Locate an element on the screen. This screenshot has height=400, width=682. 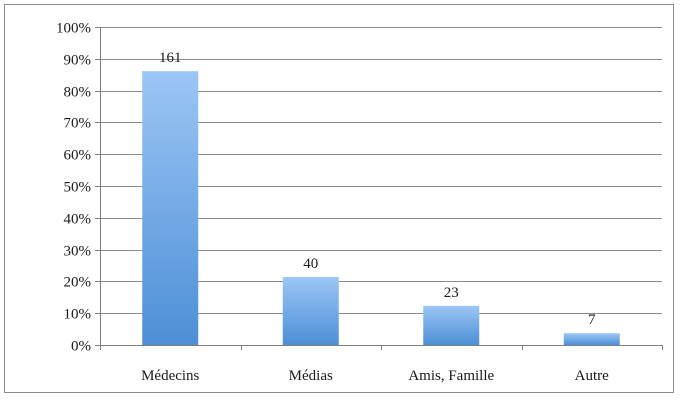
y-tick-label: 70% is located at coordinates (78, 124).